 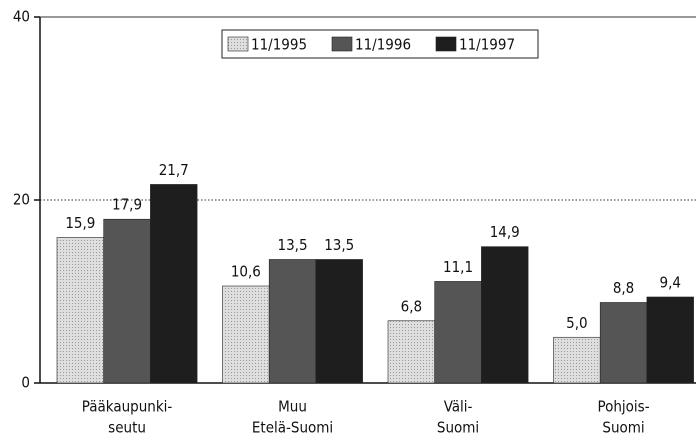 I want to click on value-label: 17,9, so click(x=127, y=205).